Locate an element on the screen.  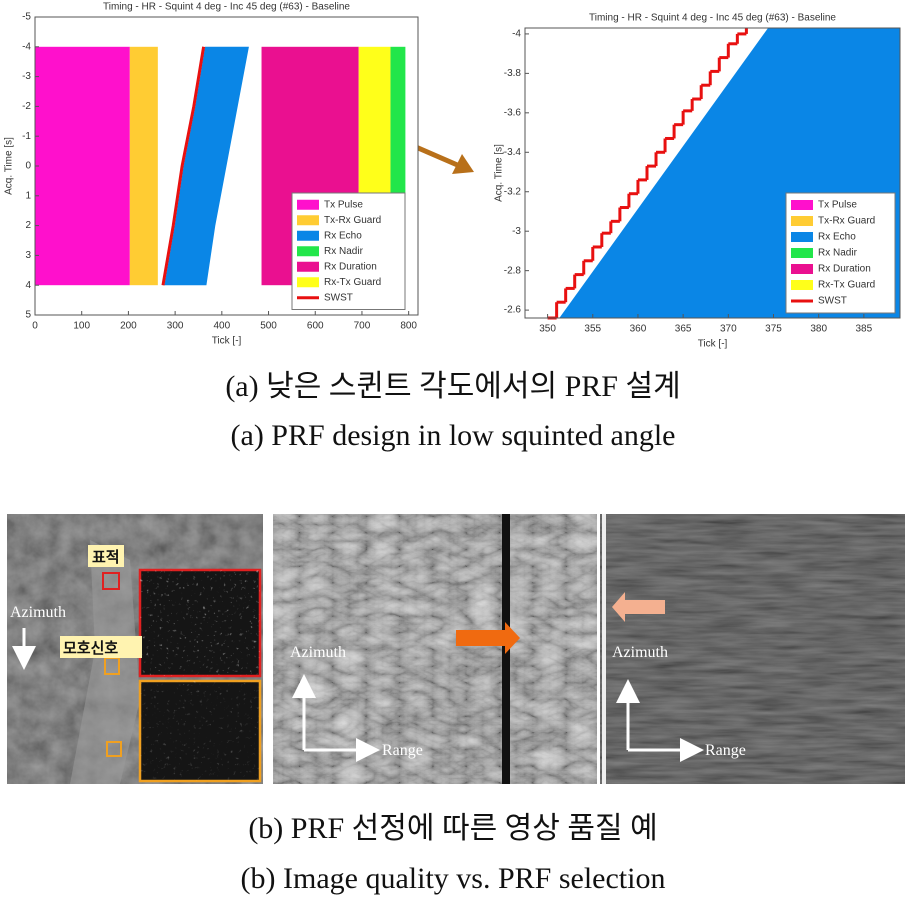
swst-line is located at coordinates (183, 166).